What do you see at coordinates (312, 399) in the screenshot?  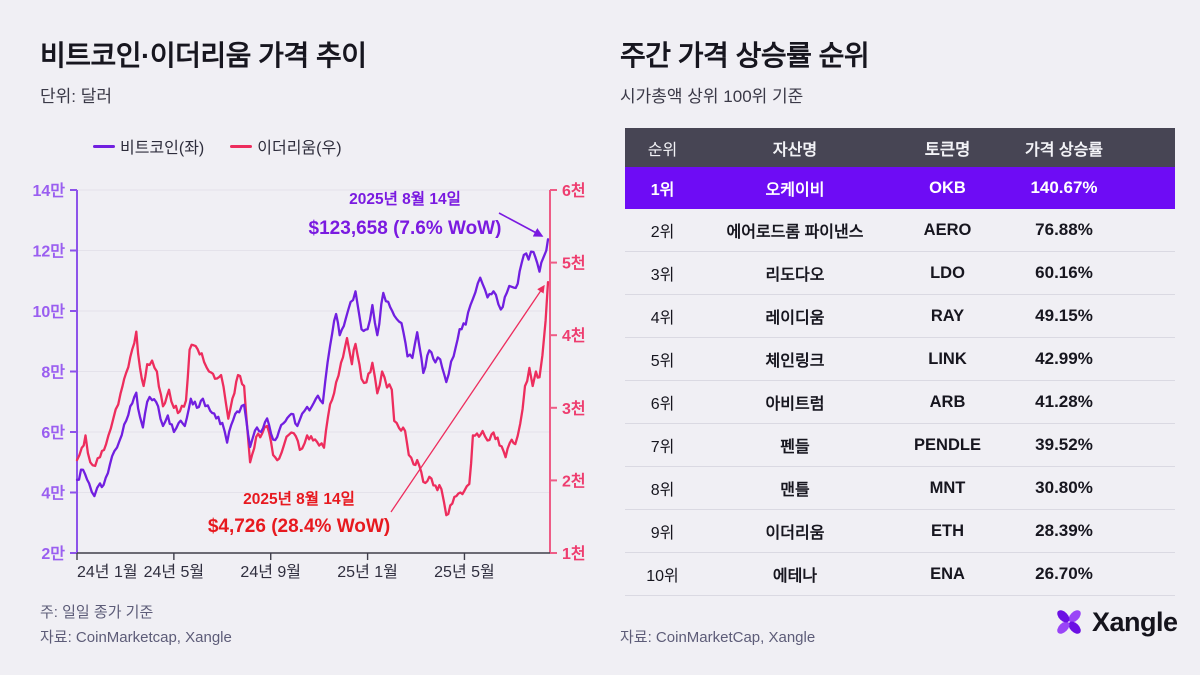 I see `ethereum-line` at bounding box center [312, 399].